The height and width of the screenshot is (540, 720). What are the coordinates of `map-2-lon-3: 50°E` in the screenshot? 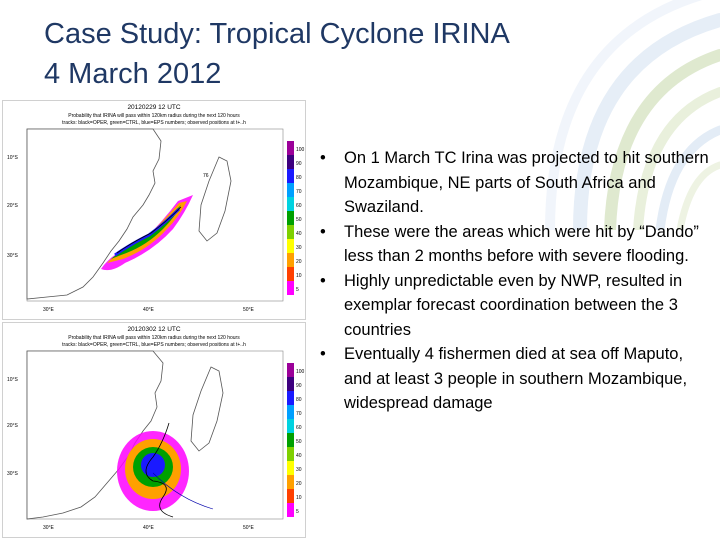 It's located at (249, 528).